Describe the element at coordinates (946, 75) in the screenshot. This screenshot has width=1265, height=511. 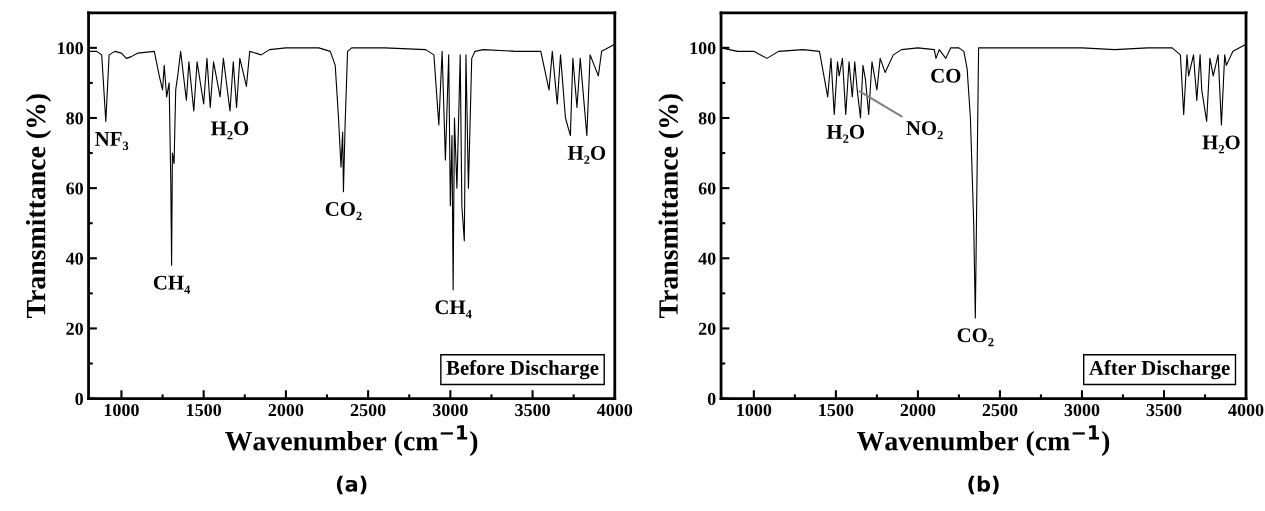
I see `annotation: CO` at that location.